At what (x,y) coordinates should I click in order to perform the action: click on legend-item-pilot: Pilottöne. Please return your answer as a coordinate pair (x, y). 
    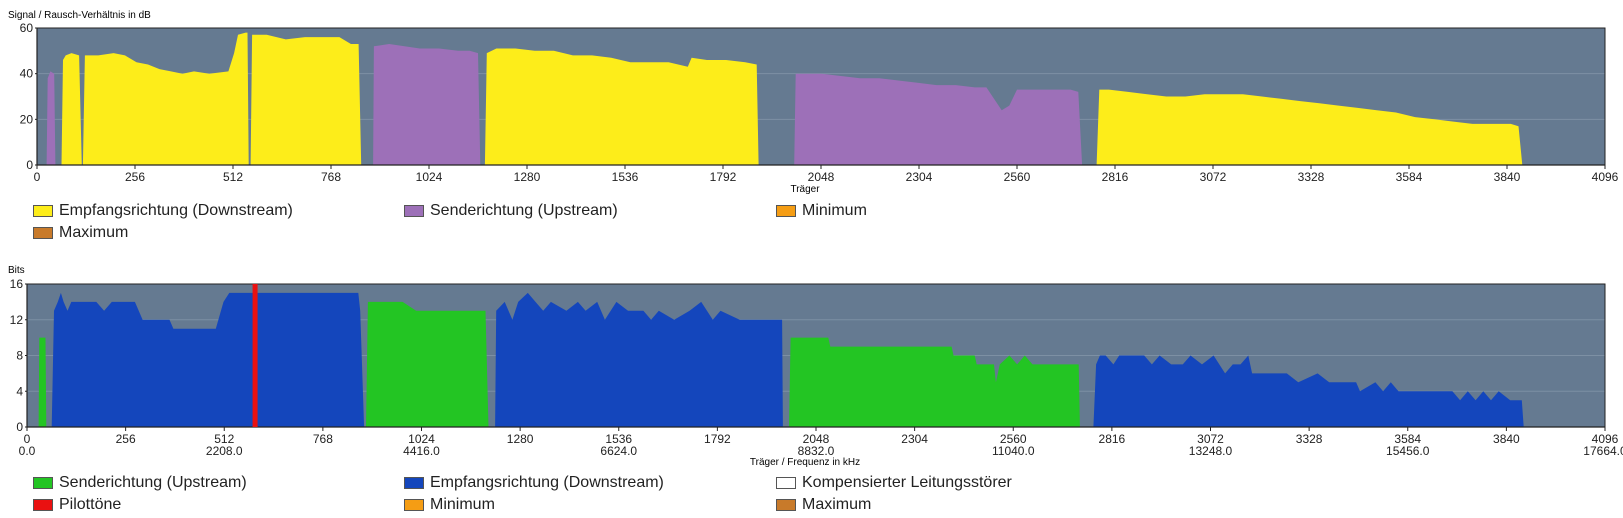
    Looking at the image, I should click on (77, 505).